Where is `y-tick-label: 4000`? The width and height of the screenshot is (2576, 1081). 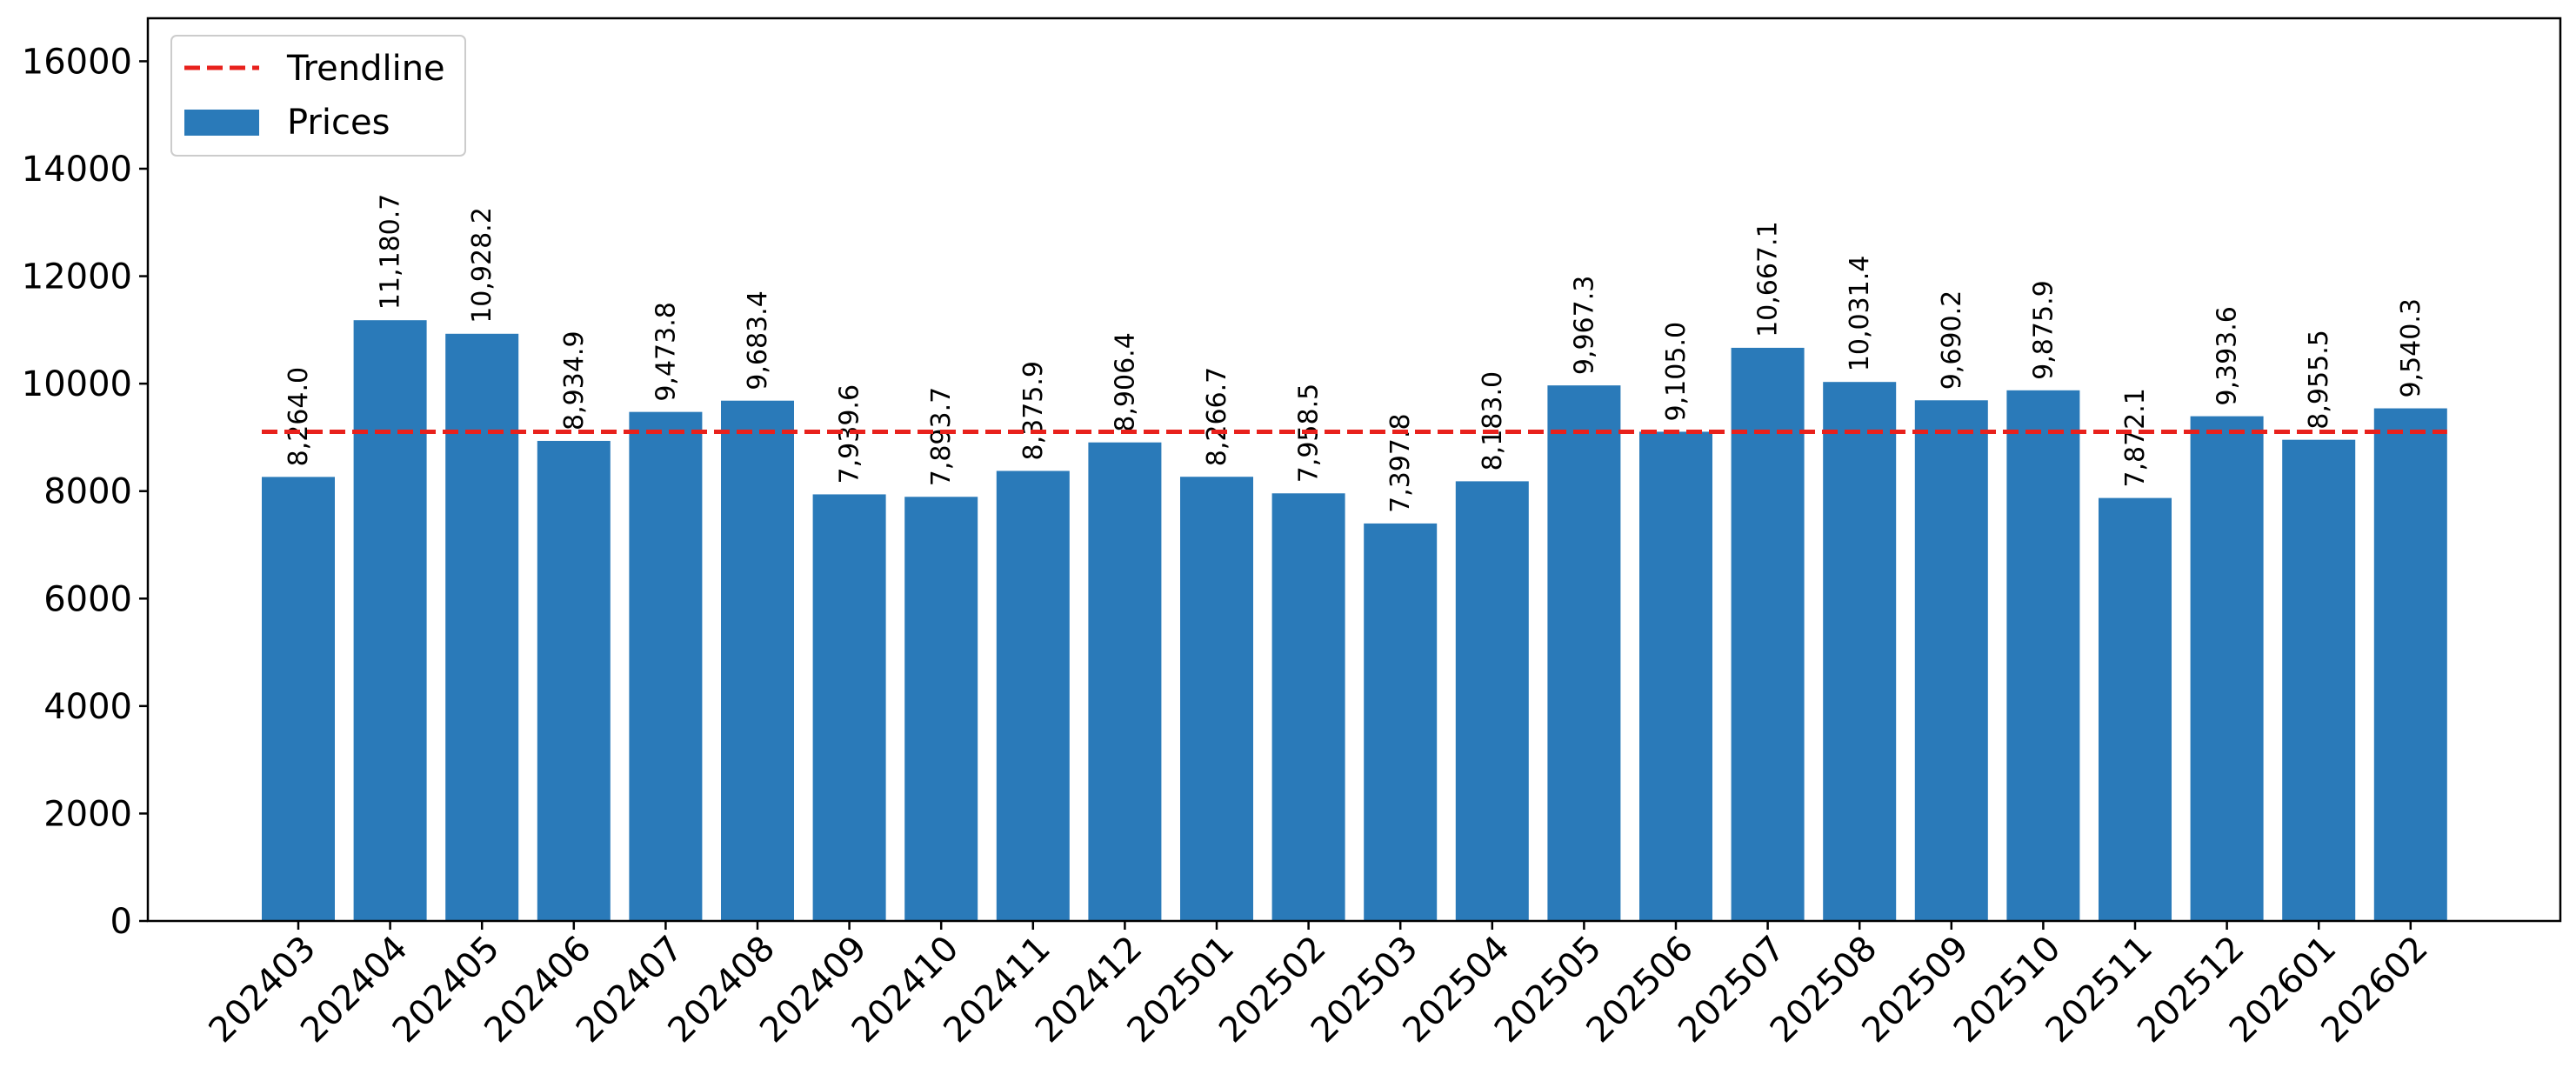
y-tick-label: 4000 is located at coordinates (87, 707).